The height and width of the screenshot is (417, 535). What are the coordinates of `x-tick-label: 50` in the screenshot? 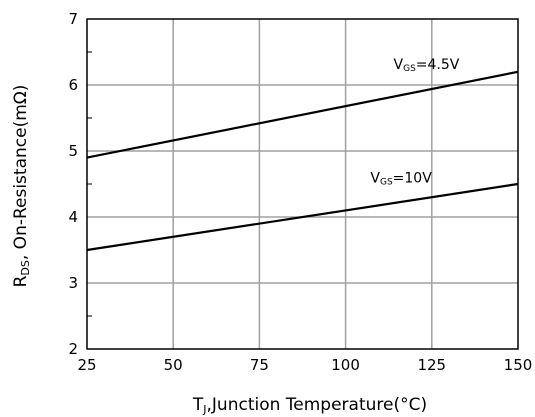 It's located at (173, 365).